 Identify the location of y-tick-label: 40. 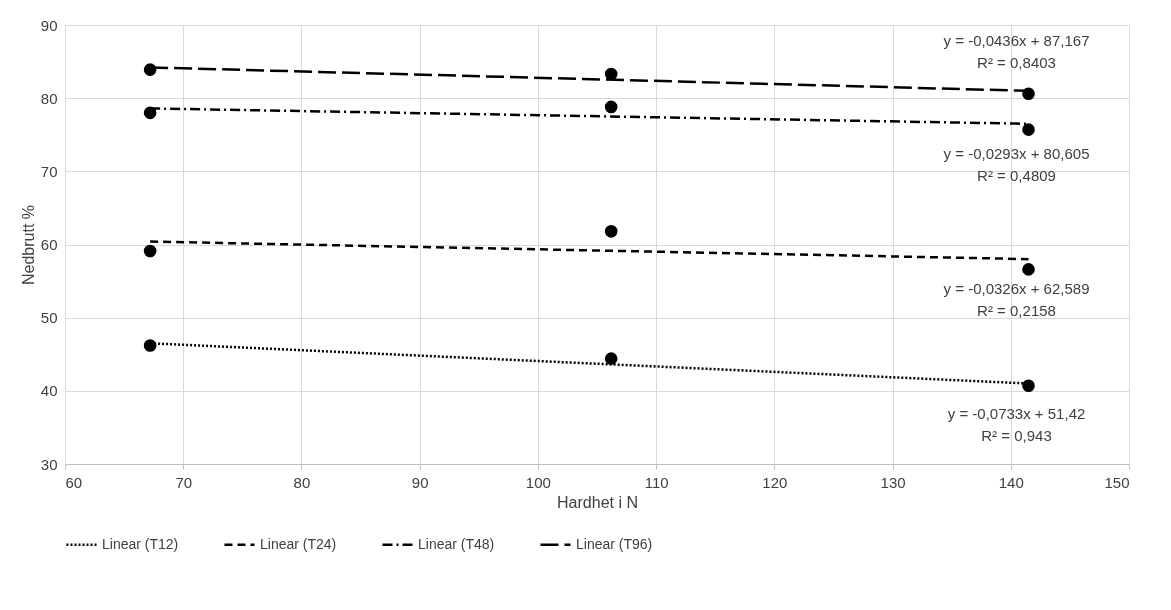
(49, 391).